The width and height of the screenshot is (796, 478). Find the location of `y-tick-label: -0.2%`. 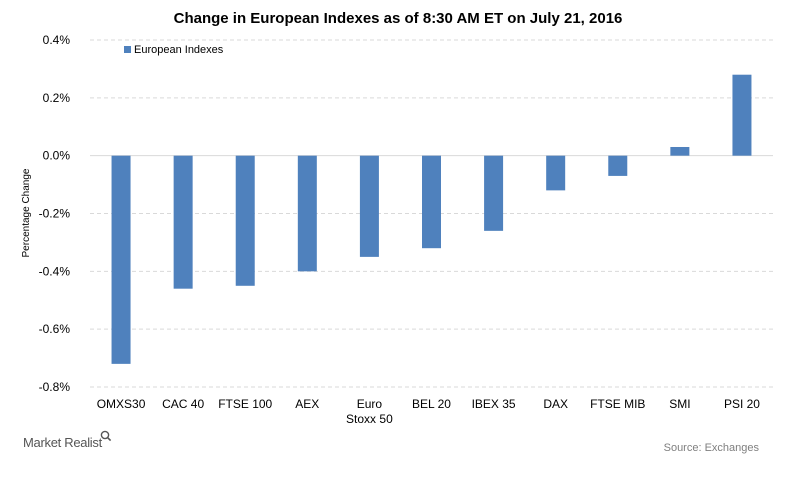

y-tick-label: -0.2% is located at coordinates (55, 214).